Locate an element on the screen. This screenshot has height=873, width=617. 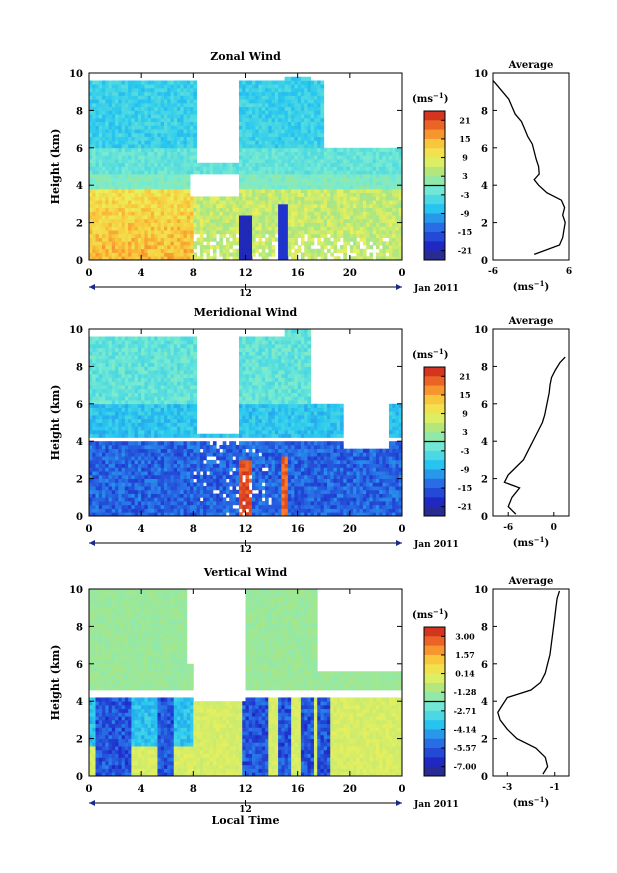
date-day-label: 12 is located at coordinates (245, 294).